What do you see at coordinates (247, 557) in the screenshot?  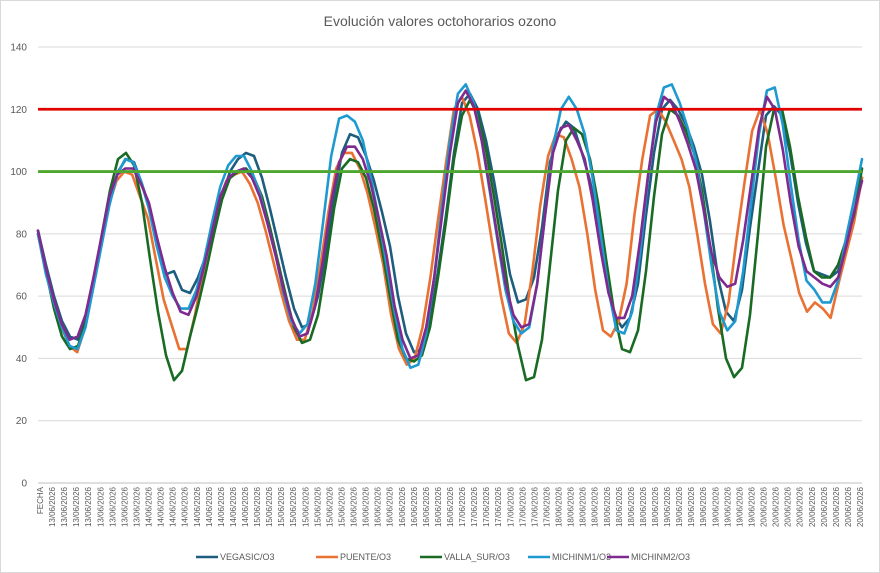 I see `legend-label: VEGASIC/O3` at bounding box center [247, 557].